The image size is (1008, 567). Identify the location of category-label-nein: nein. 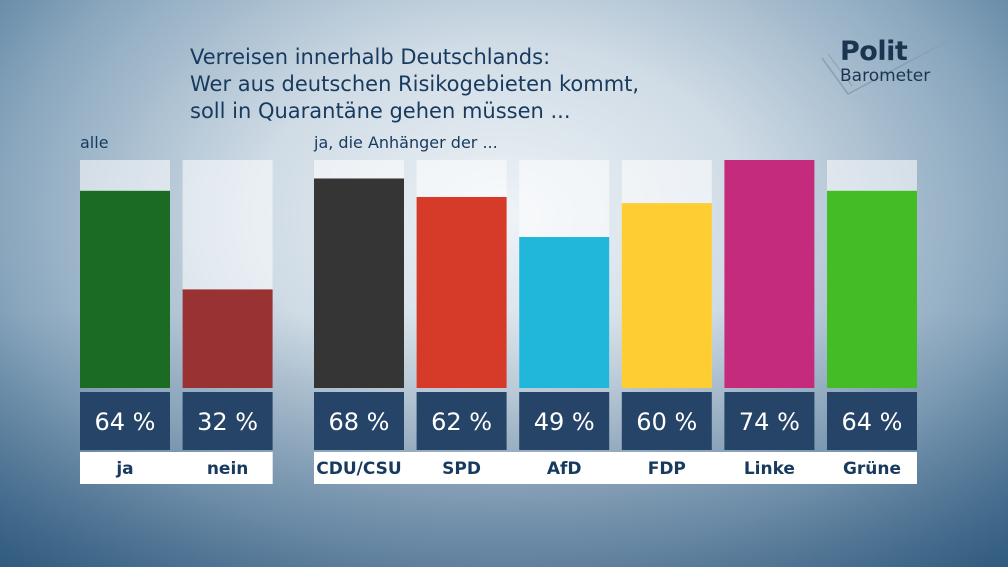
(228, 469).